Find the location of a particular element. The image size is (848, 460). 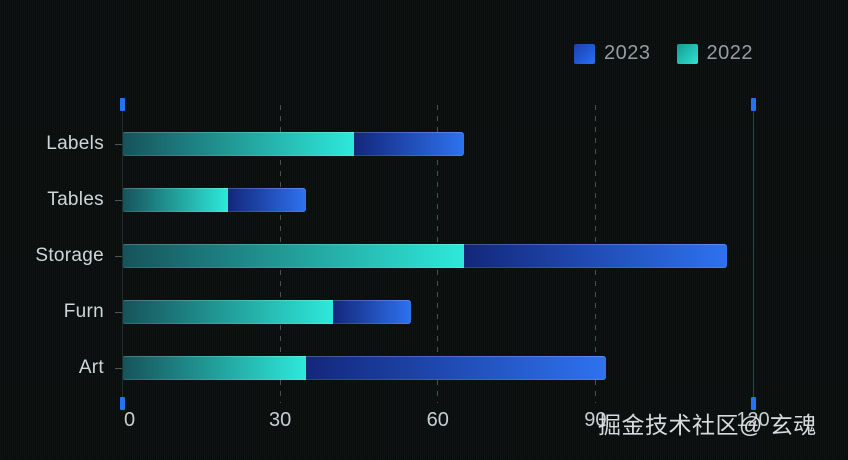

category-label-storage: Storage is located at coordinates (69, 255).